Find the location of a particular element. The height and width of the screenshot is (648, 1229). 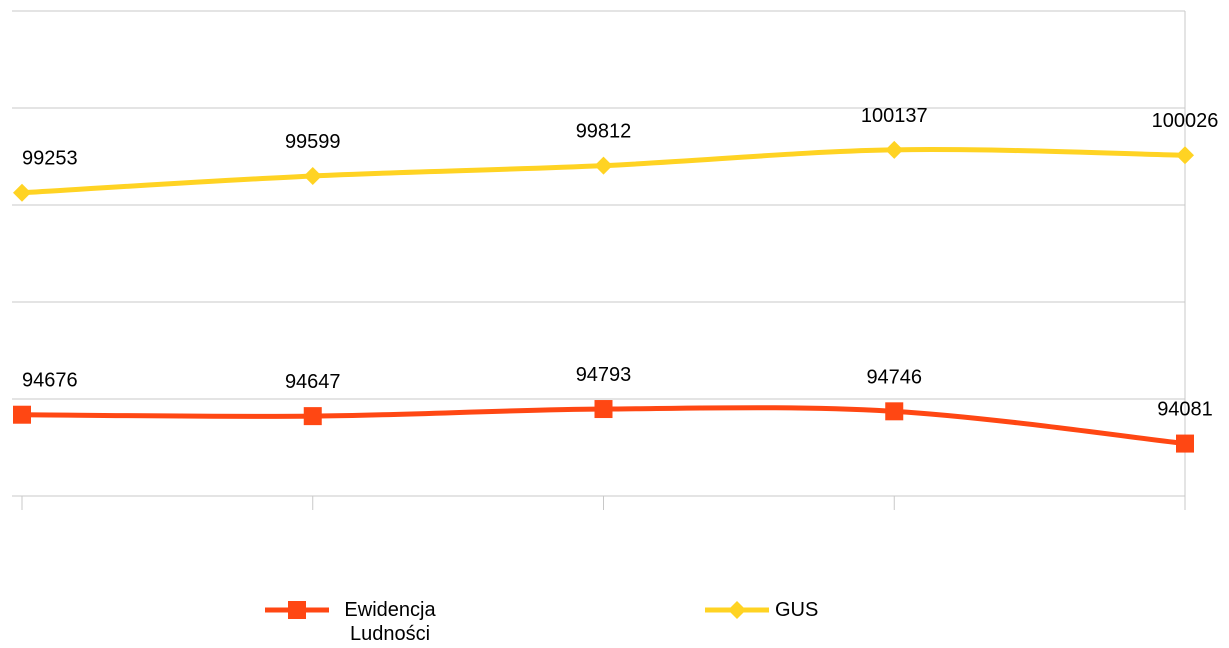

data-label: 99812 is located at coordinates (604, 132).